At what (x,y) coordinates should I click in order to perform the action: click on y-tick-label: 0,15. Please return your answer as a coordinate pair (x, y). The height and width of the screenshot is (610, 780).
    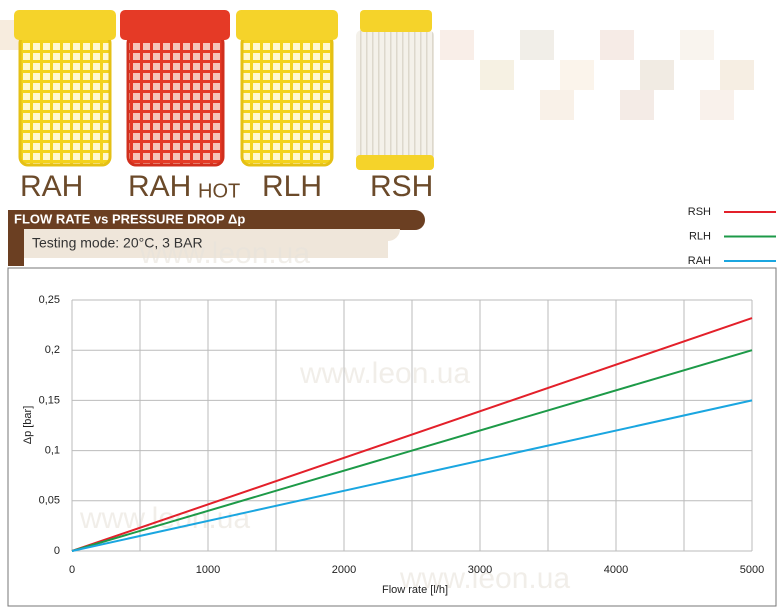
    Looking at the image, I should click on (49, 400).